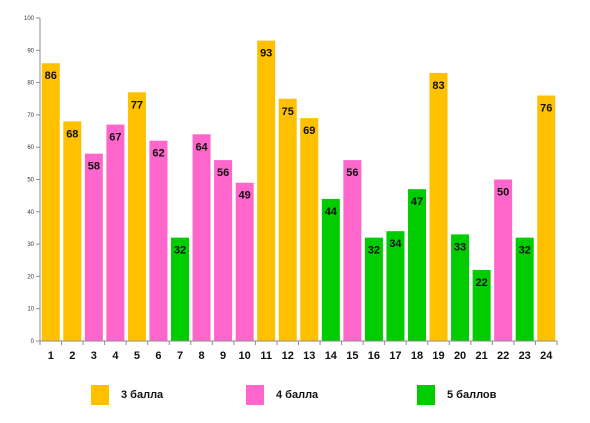 The image size is (590, 423). I want to click on x-tick-label: 8, so click(202, 356).